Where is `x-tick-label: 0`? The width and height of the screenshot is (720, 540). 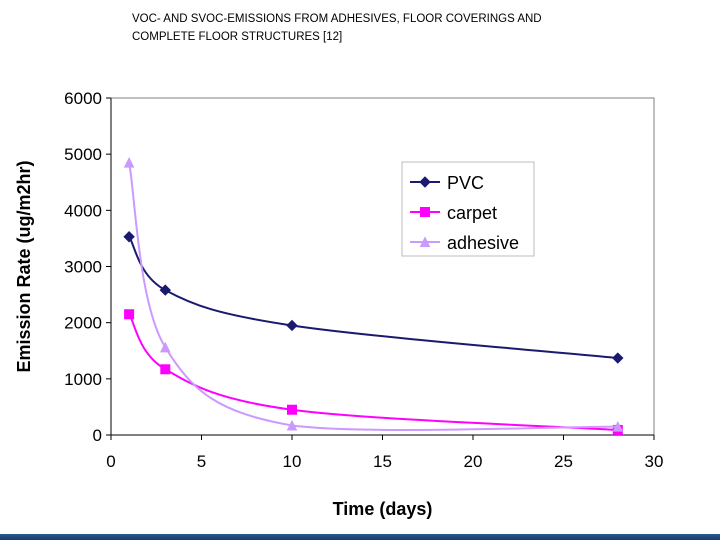
x-tick-label: 0 is located at coordinates (110, 461).